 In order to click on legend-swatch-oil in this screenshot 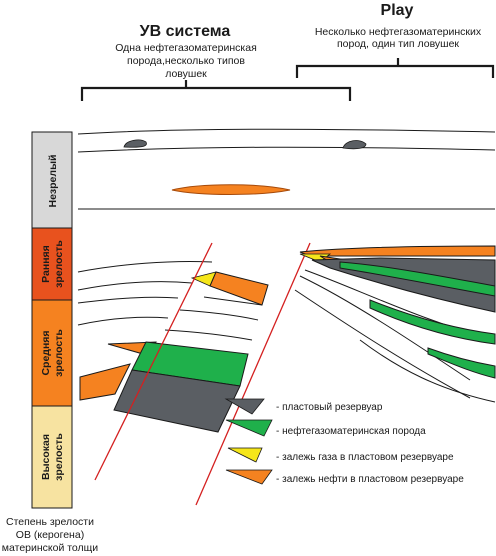, I will do `click(249, 477)`.